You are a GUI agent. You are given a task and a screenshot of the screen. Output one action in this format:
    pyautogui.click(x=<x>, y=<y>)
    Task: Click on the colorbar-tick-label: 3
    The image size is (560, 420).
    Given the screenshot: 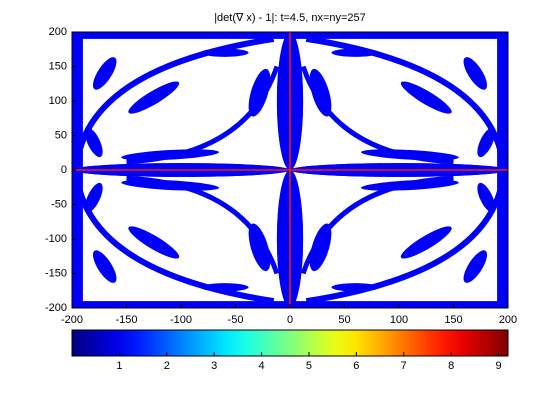 What is the action you would take?
    pyautogui.click(x=214, y=366)
    